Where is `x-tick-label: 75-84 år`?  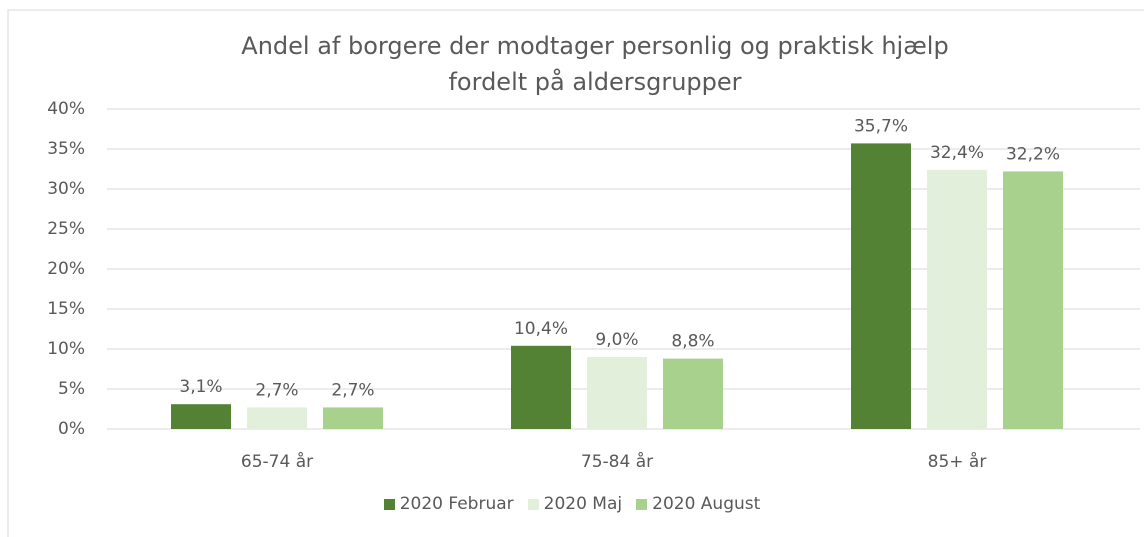 x-tick-label: 75-84 år is located at coordinates (617, 461).